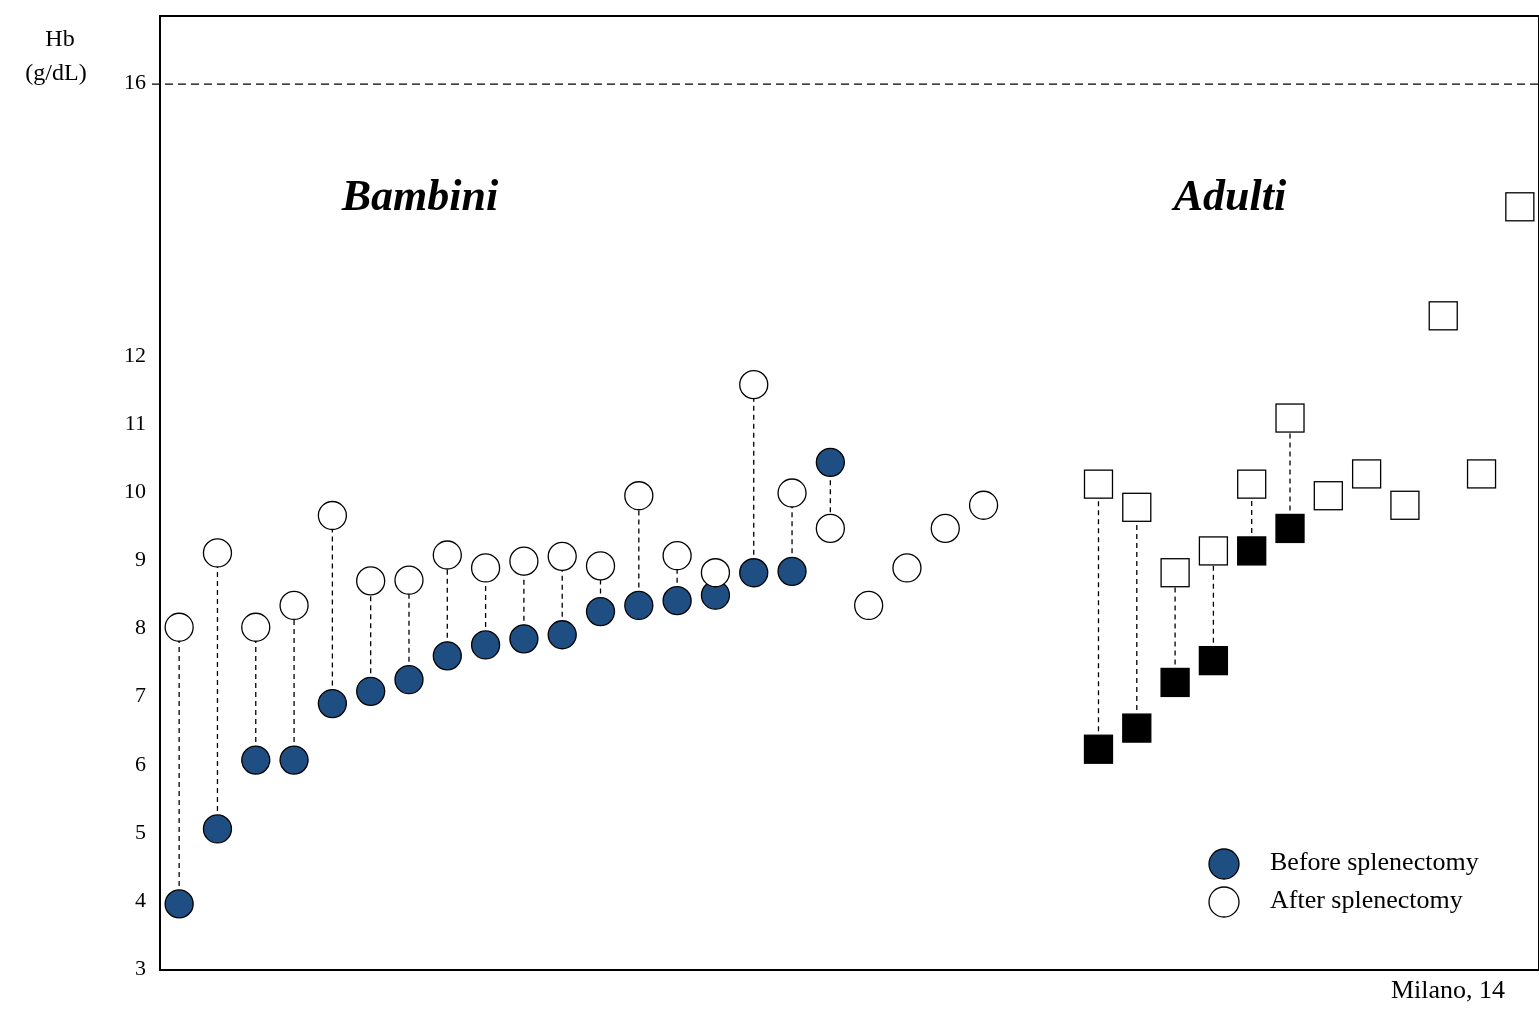 This screenshot has height=1013, width=1539. Describe the element at coordinates (420, 196) in the screenshot. I see `annotation: Bambini` at that location.